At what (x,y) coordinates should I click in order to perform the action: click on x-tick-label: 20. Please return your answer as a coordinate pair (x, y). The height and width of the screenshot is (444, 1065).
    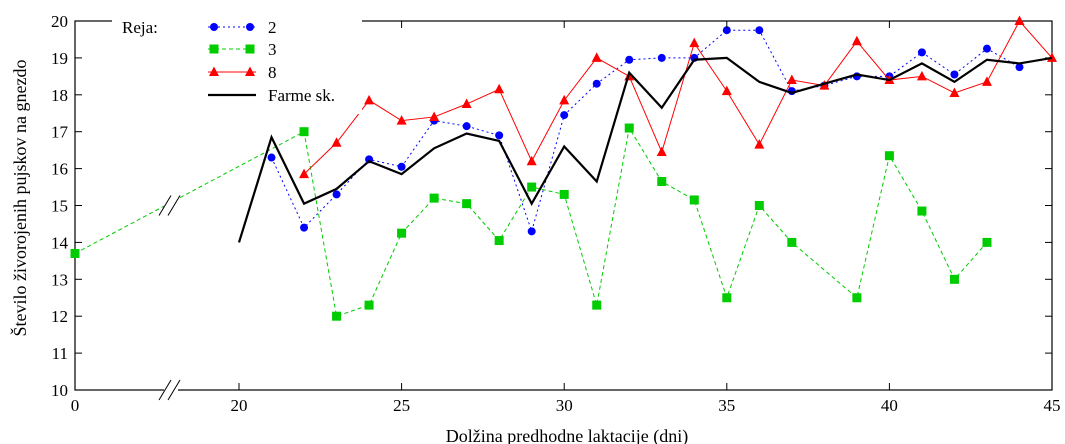
    Looking at the image, I should click on (239, 405).